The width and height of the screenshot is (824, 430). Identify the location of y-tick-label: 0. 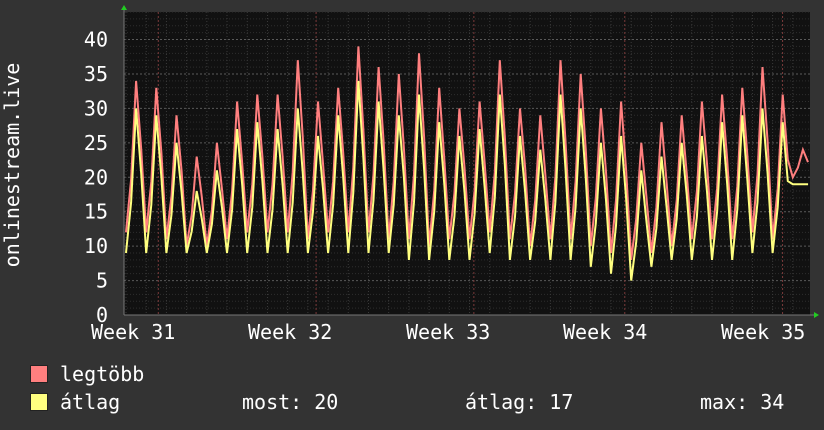
(102, 315).